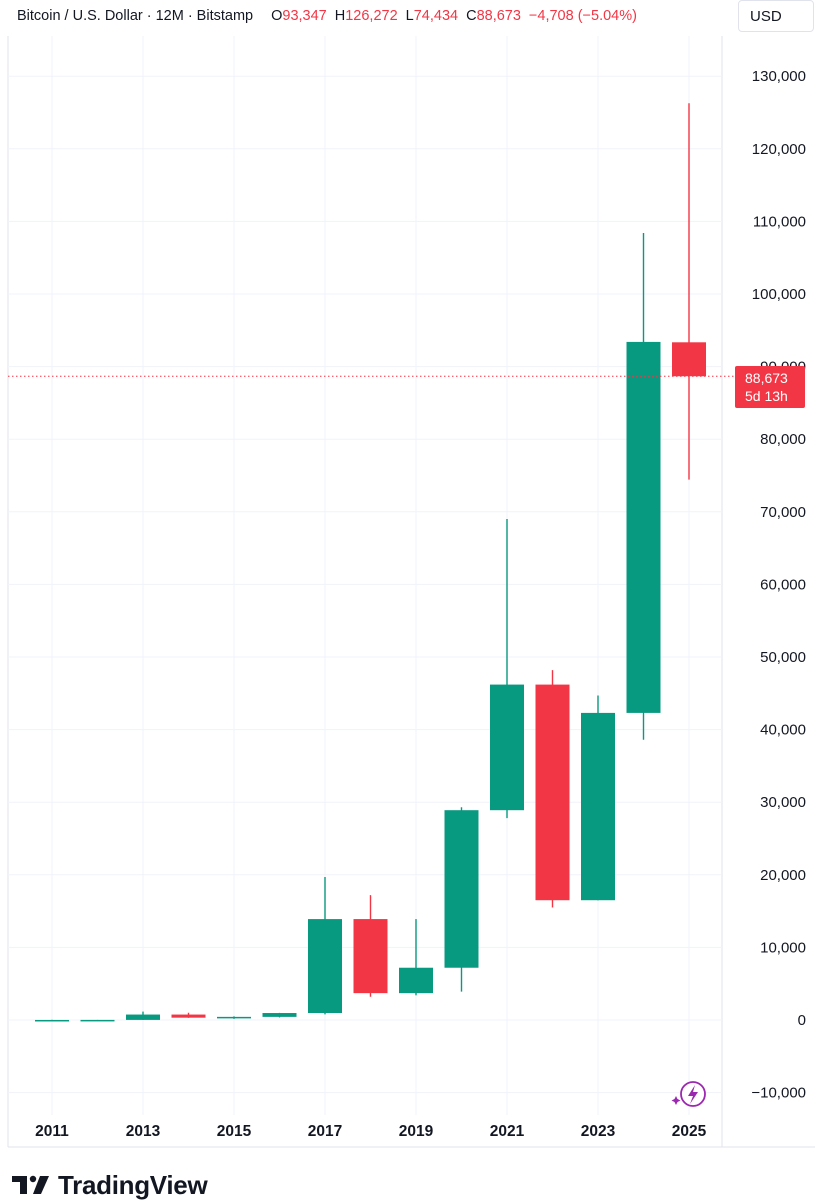 The image size is (827, 1202). I want to click on y-tick-label: 110,000, so click(779, 221).